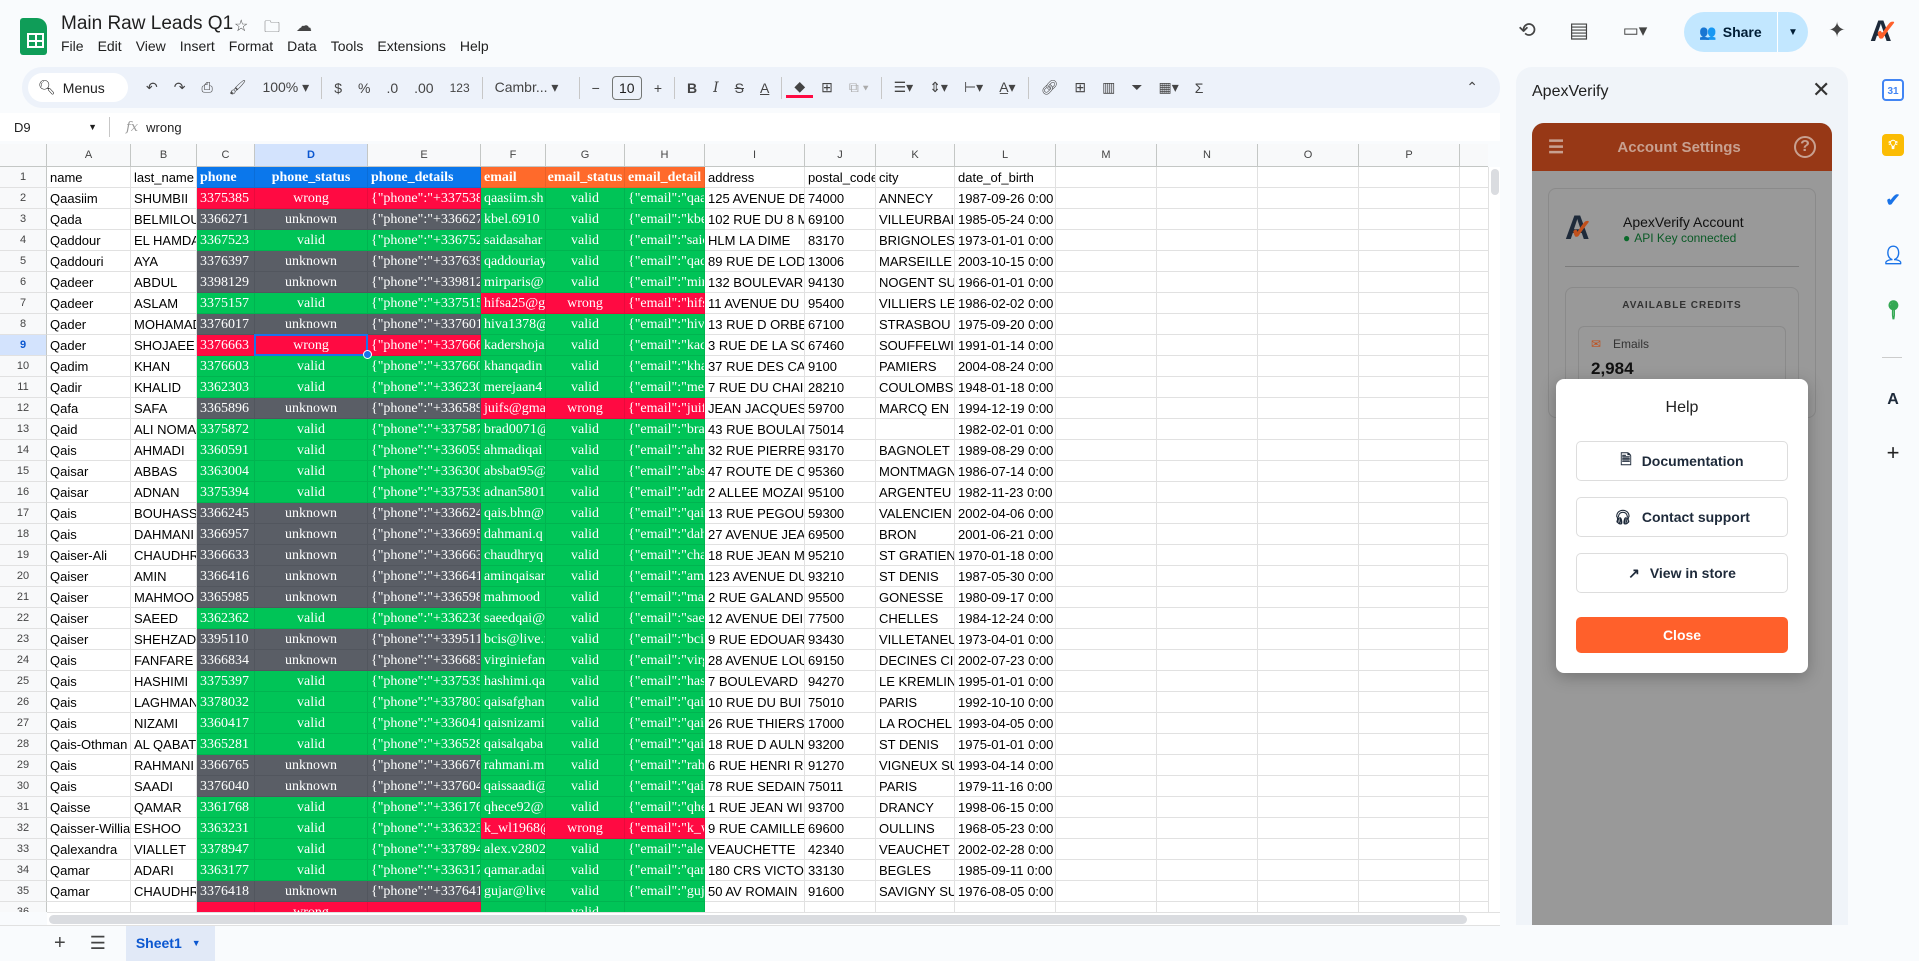 The image size is (1919, 961). Describe the element at coordinates (665, 807) in the screenshot. I see `cell: {"email":"qhe` at that location.